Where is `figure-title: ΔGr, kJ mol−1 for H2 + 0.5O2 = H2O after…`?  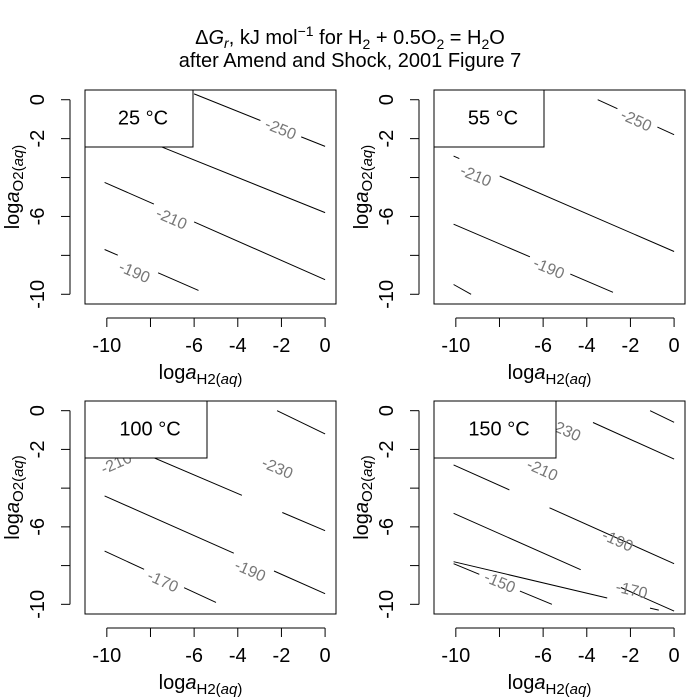
figure-title: ΔGr, kJ mol−1 for H2 + 0.5O2 = H2O after… is located at coordinates (350, 47).